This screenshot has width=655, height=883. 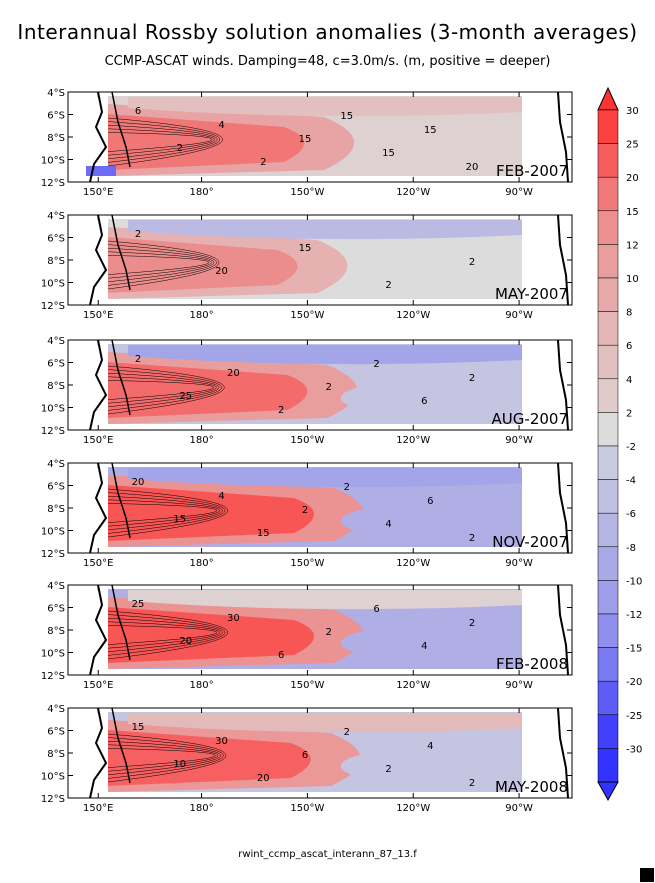 I want to click on colorbar-tick-label: -2, so click(x=631, y=447).